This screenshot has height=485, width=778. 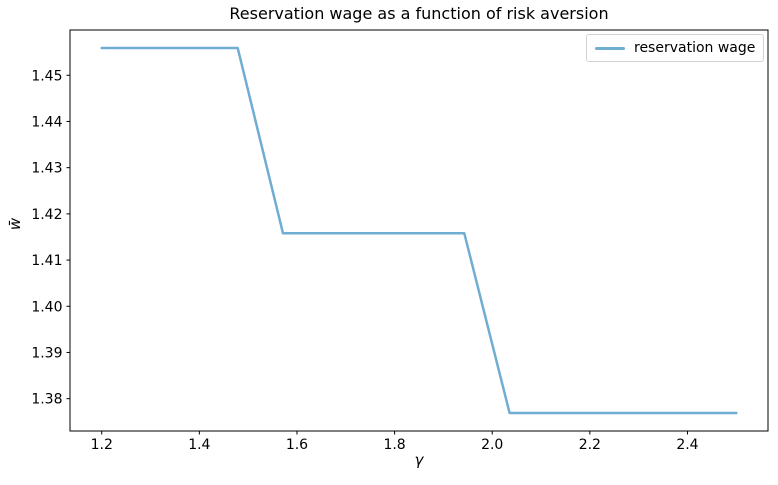 What do you see at coordinates (610, 48) in the screenshot?
I see `legend-line-swatch` at bounding box center [610, 48].